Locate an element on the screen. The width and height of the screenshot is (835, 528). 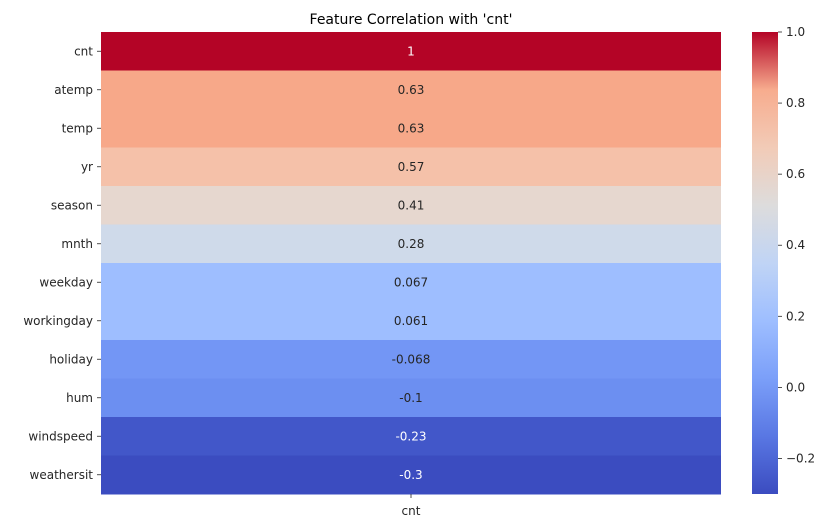
column-tick-label-cnt: cnt is located at coordinates (411, 511).